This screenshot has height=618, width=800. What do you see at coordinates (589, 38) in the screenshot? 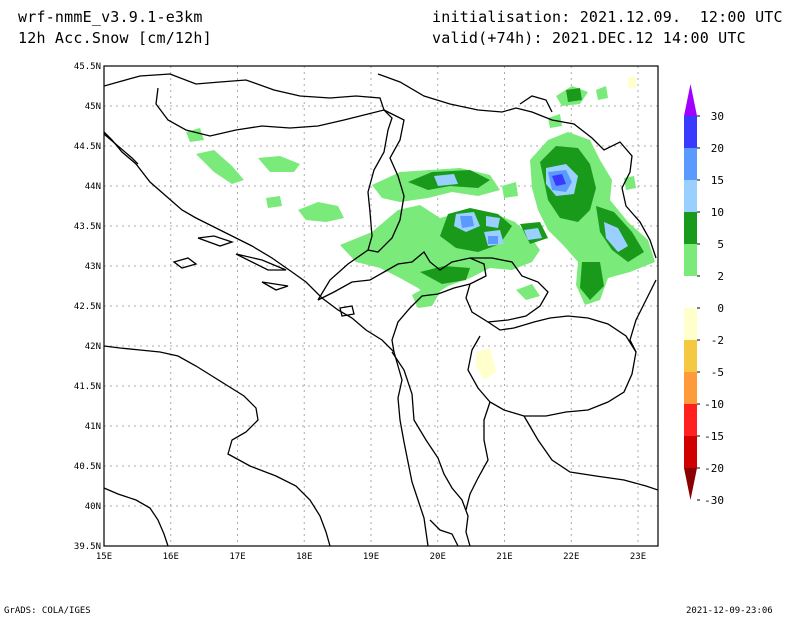
I see `valid-time: valid(+74h): 2021.DEC.12 14:00 UTC` at bounding box center [589, 38].